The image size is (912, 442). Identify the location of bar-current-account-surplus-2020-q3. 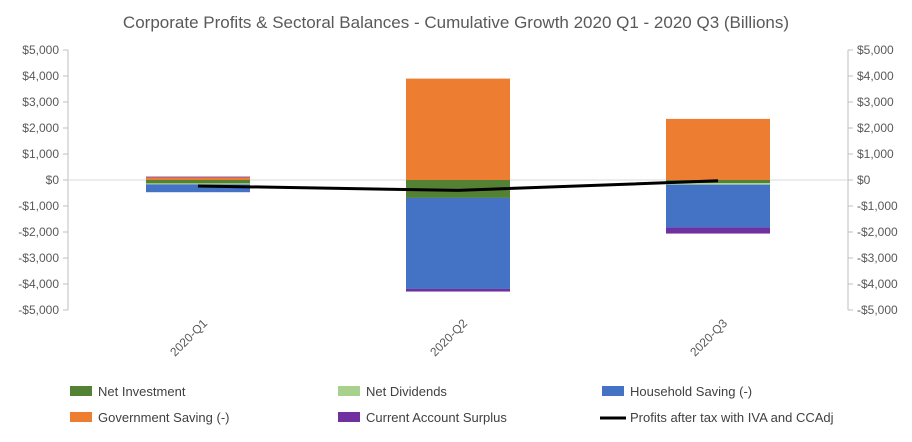
(718, 230).